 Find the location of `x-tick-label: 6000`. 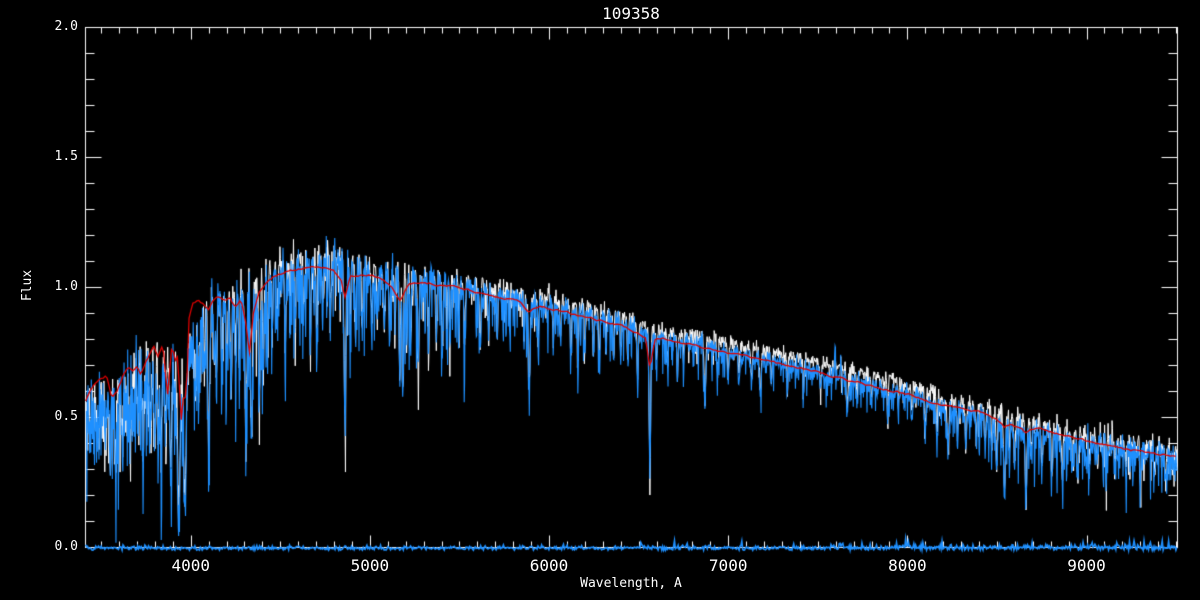

x-tick-label: 6000 is located at coordinates (549, 565).